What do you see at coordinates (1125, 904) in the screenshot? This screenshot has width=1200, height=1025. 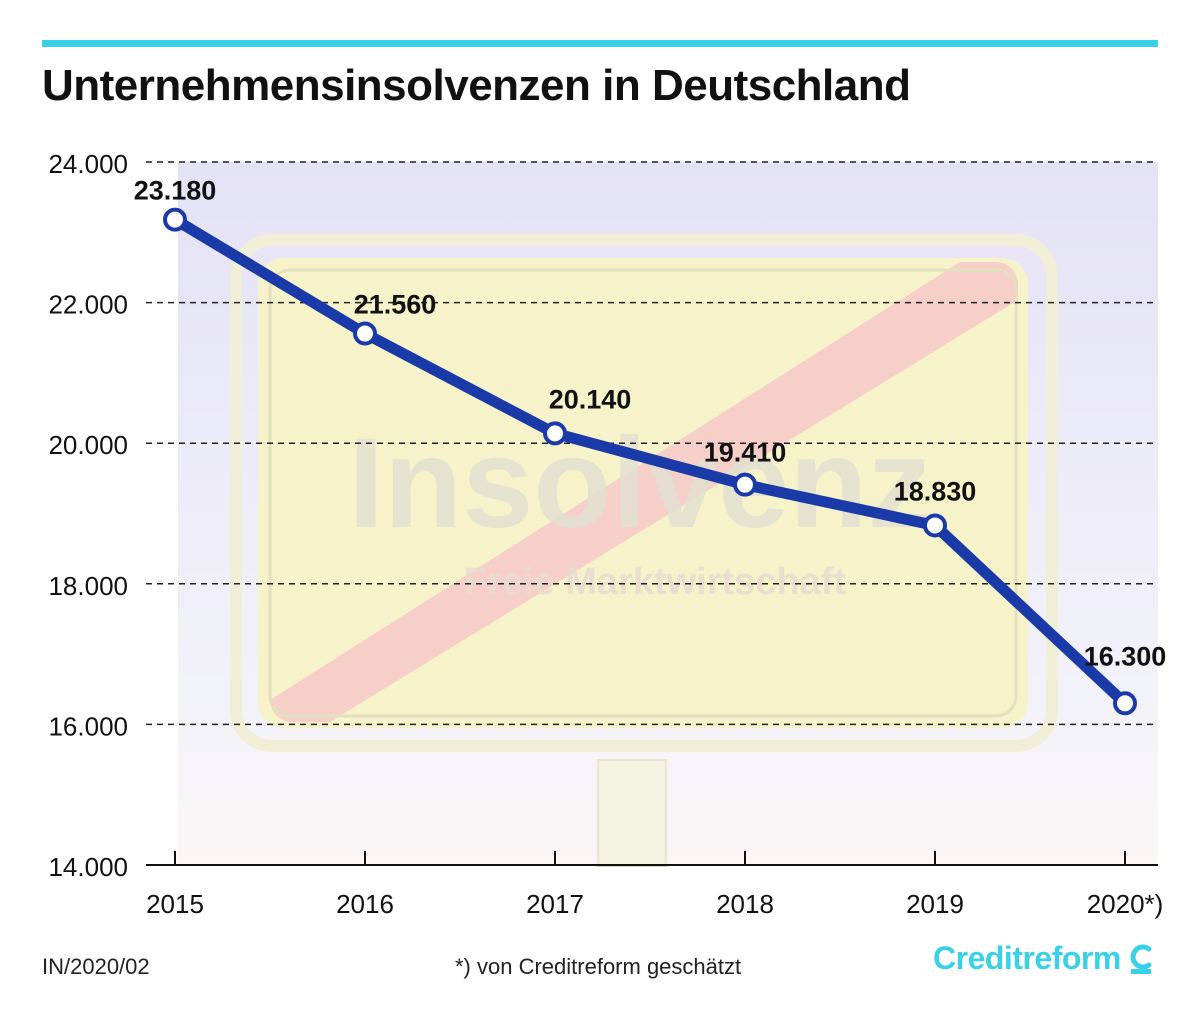 I see `x-tick-label: 2020*)` at bounding box center [1125, 904].